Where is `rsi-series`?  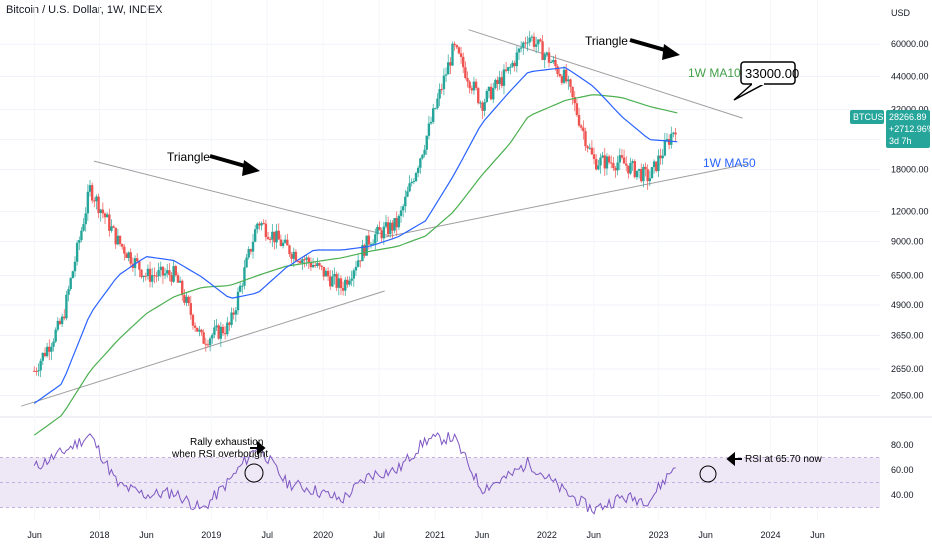
rsi-series is located at coordinates (354, 473).